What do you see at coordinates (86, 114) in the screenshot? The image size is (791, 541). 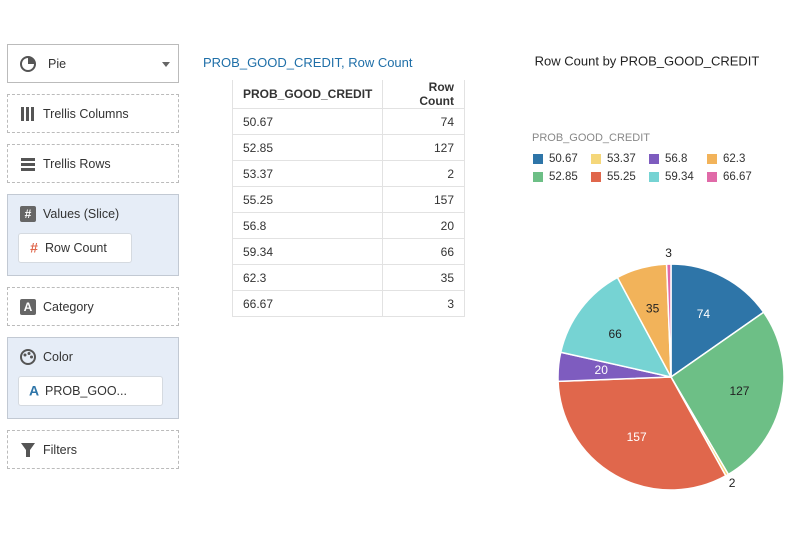 I see `label: Trellis Columns` at bounding box center [86, 114].